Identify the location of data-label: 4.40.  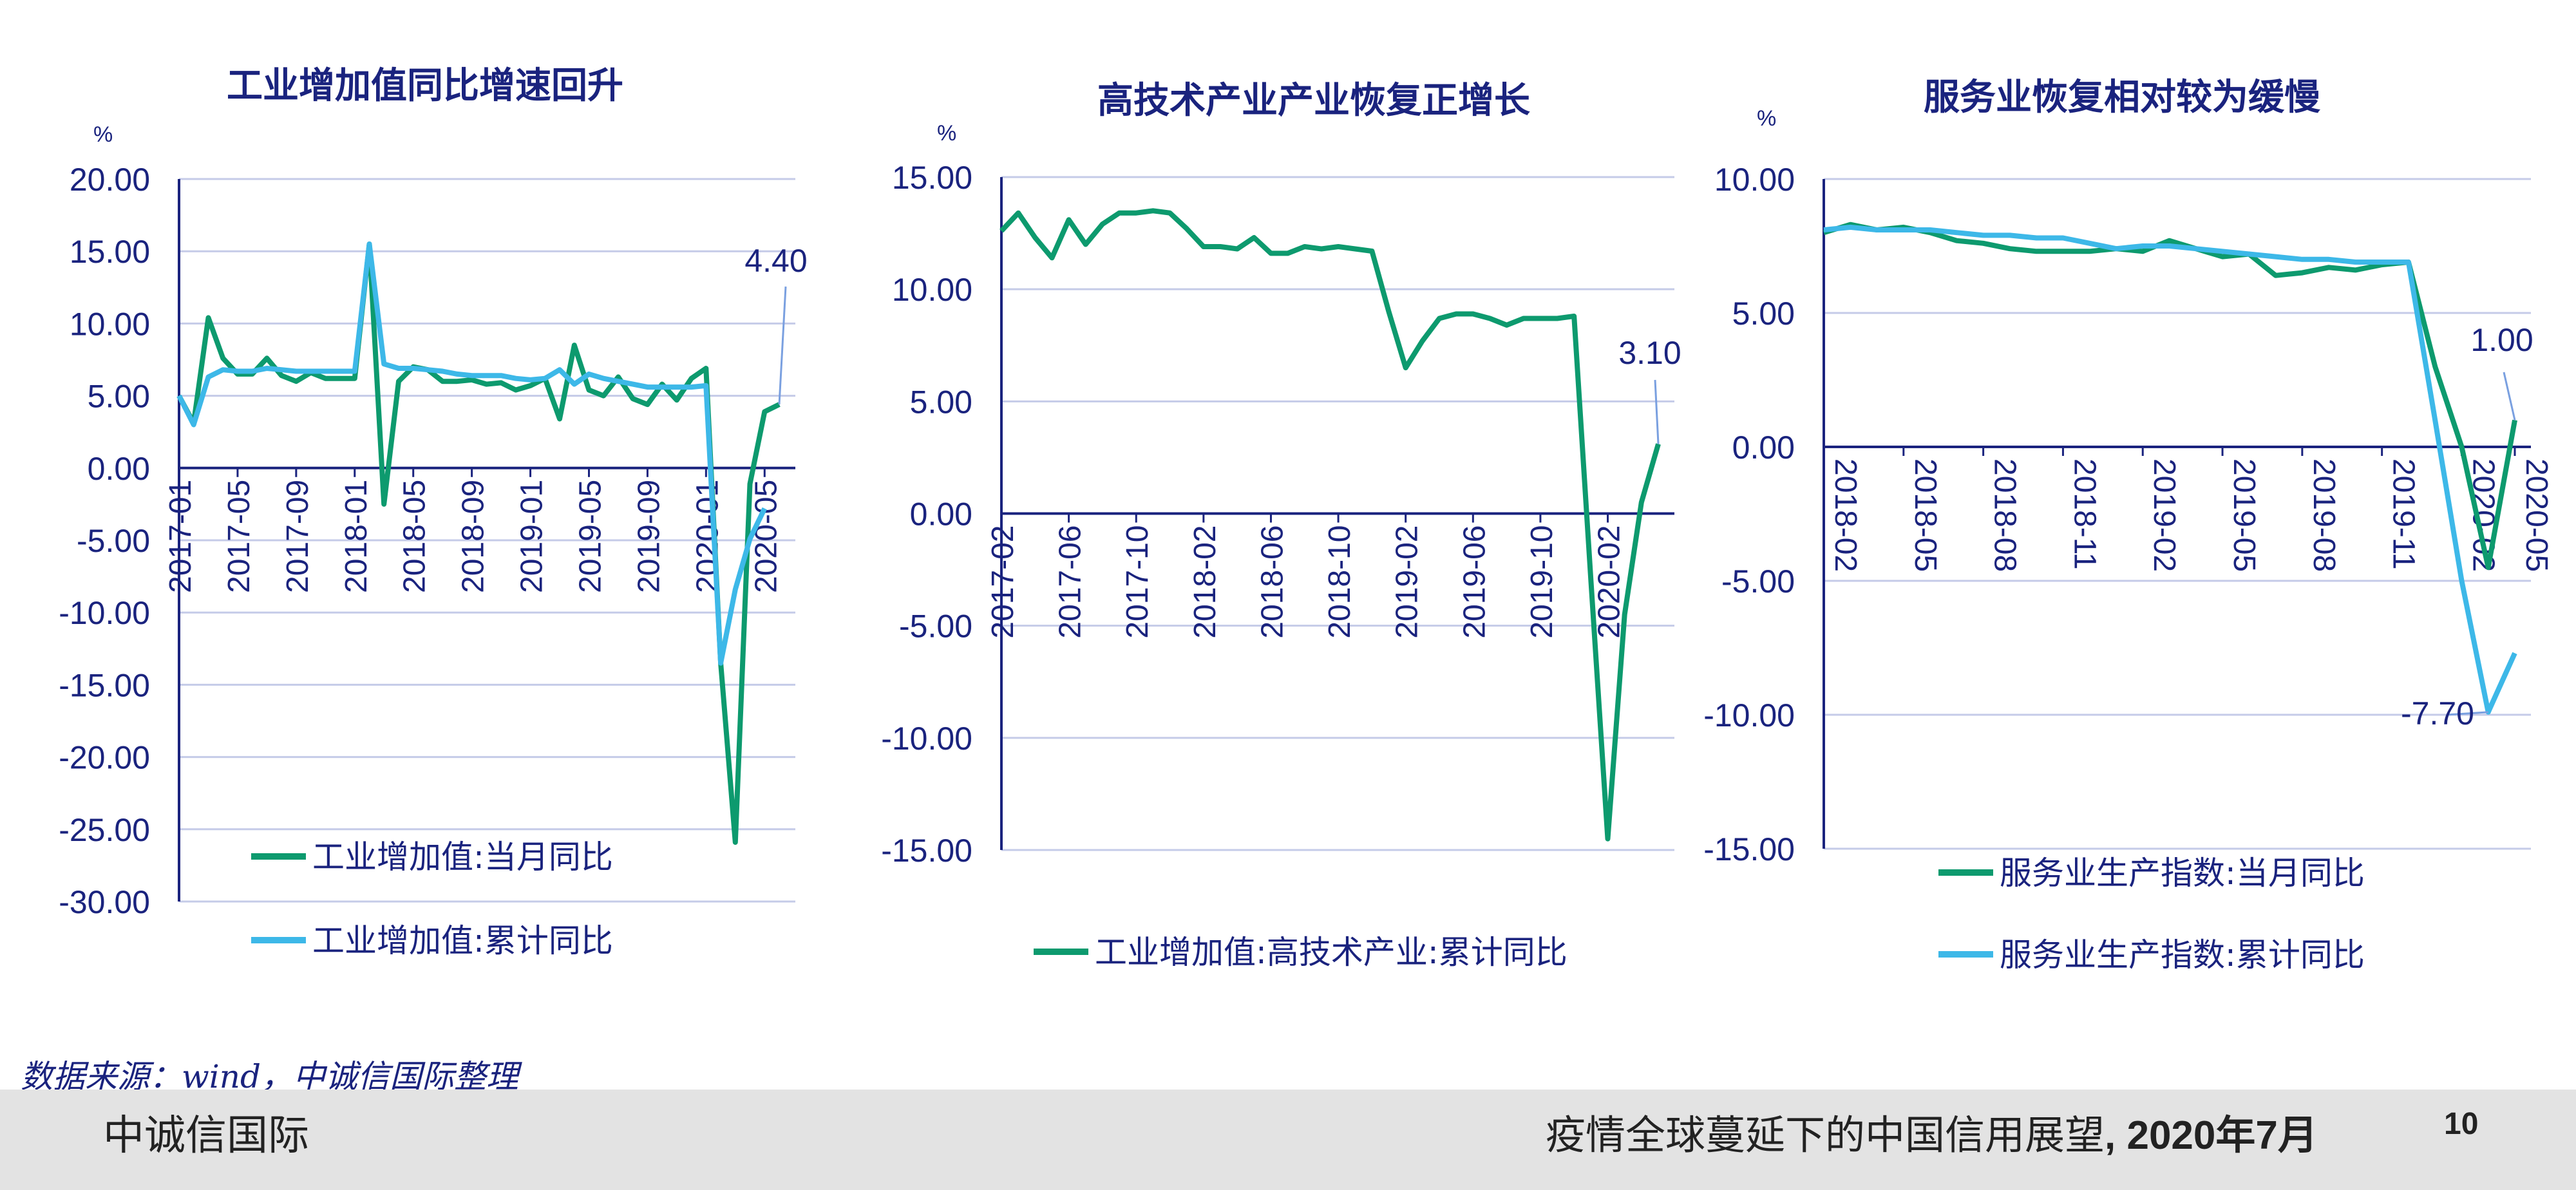
(776, 261).